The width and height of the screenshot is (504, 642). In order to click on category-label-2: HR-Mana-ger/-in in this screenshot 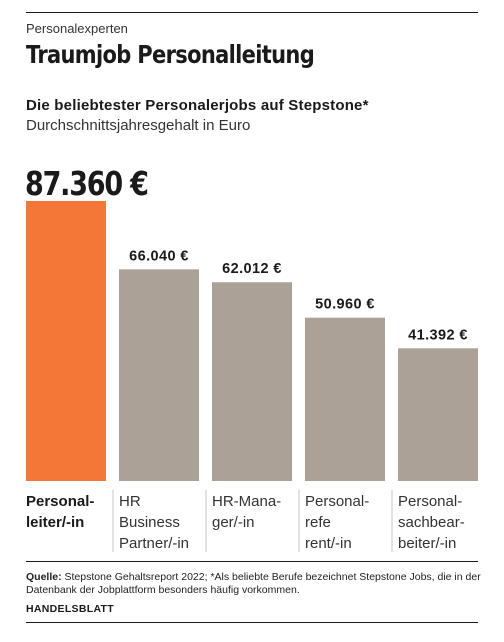, I will do `click(246, 512)`.